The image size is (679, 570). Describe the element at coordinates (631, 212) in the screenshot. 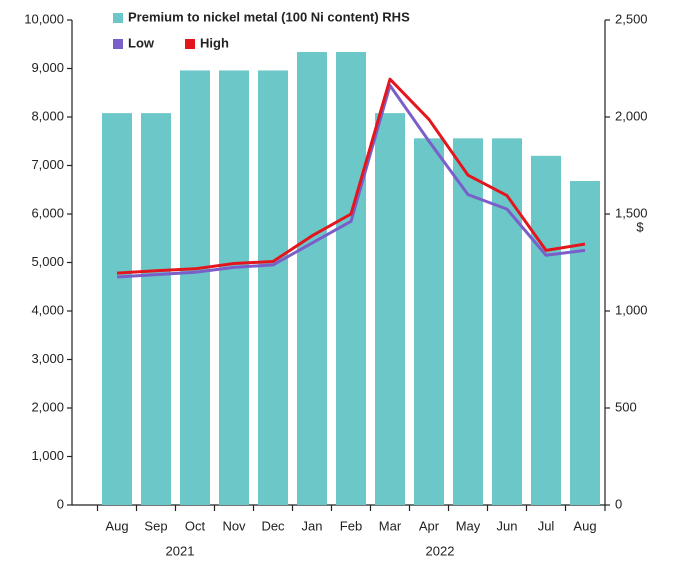

I see `y2-tick-label: 1,500` at that location.